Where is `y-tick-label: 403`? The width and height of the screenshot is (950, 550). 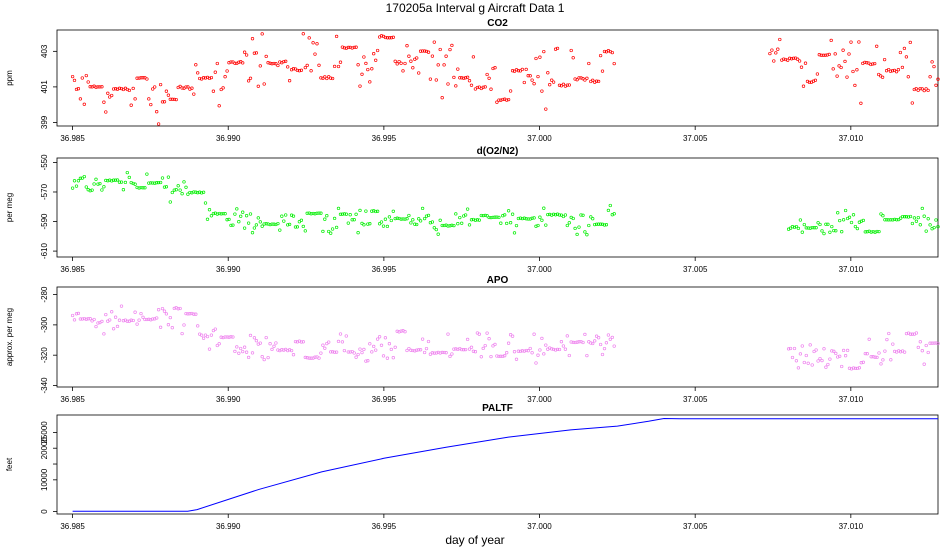 y-tick-label: 403 is located at coordinates (44, 51).